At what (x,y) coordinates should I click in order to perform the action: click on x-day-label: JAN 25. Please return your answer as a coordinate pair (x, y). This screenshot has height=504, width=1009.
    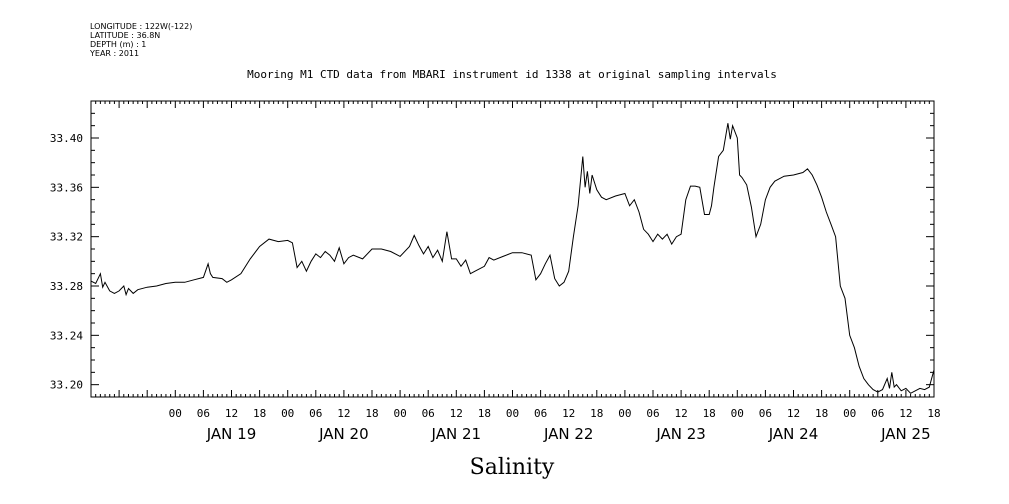
    Looking at the image, I should click on (905, 434).